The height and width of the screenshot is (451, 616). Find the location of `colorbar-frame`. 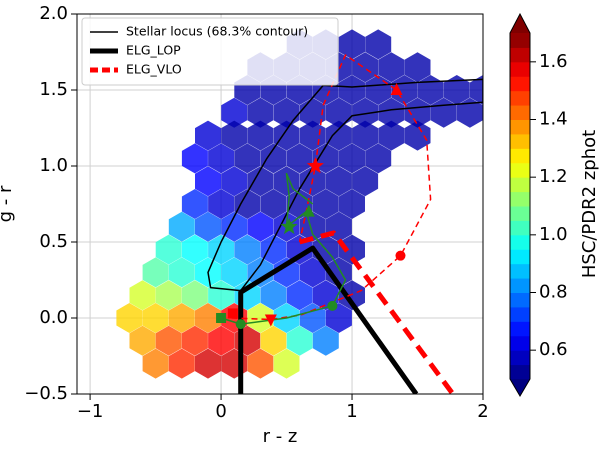

colorbar-frame is located at coordinates (520, 204).